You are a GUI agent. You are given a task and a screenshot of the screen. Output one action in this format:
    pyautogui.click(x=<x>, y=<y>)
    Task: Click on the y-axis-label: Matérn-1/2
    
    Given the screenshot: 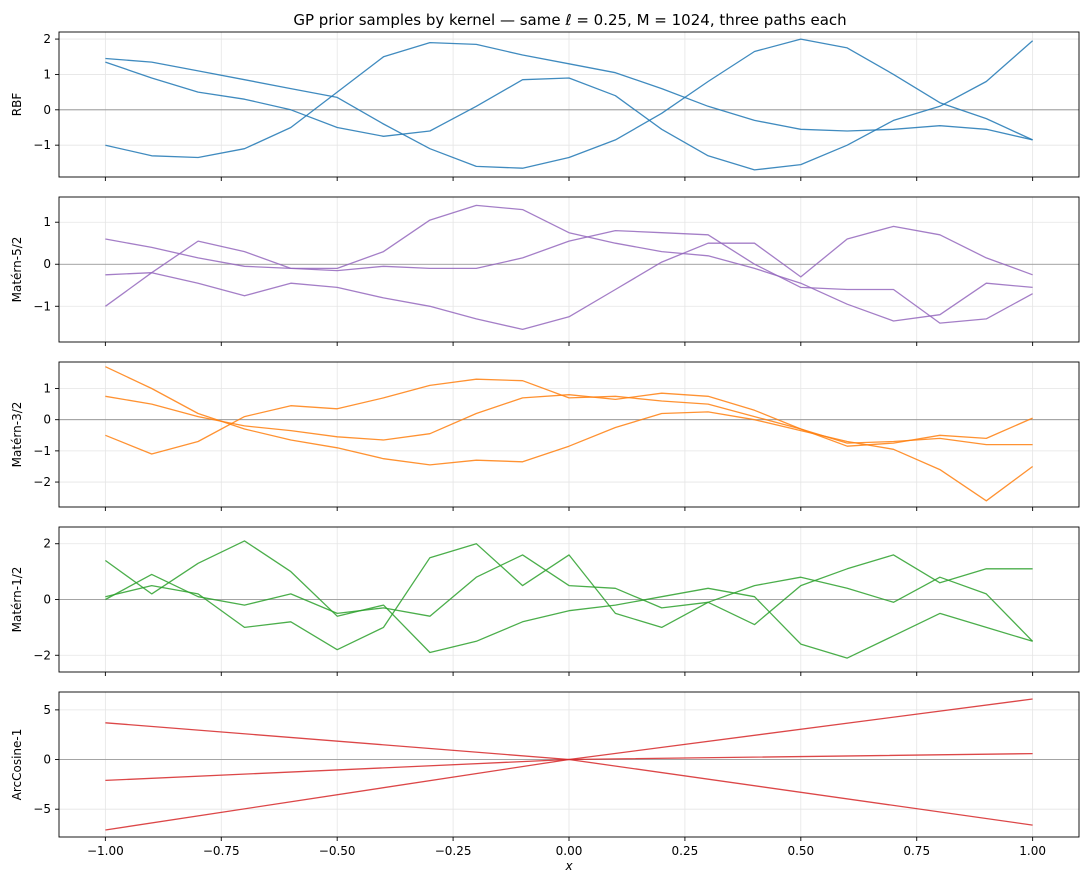 What is the action you would take?
    pyautogui.click(x=17, y=600)
    